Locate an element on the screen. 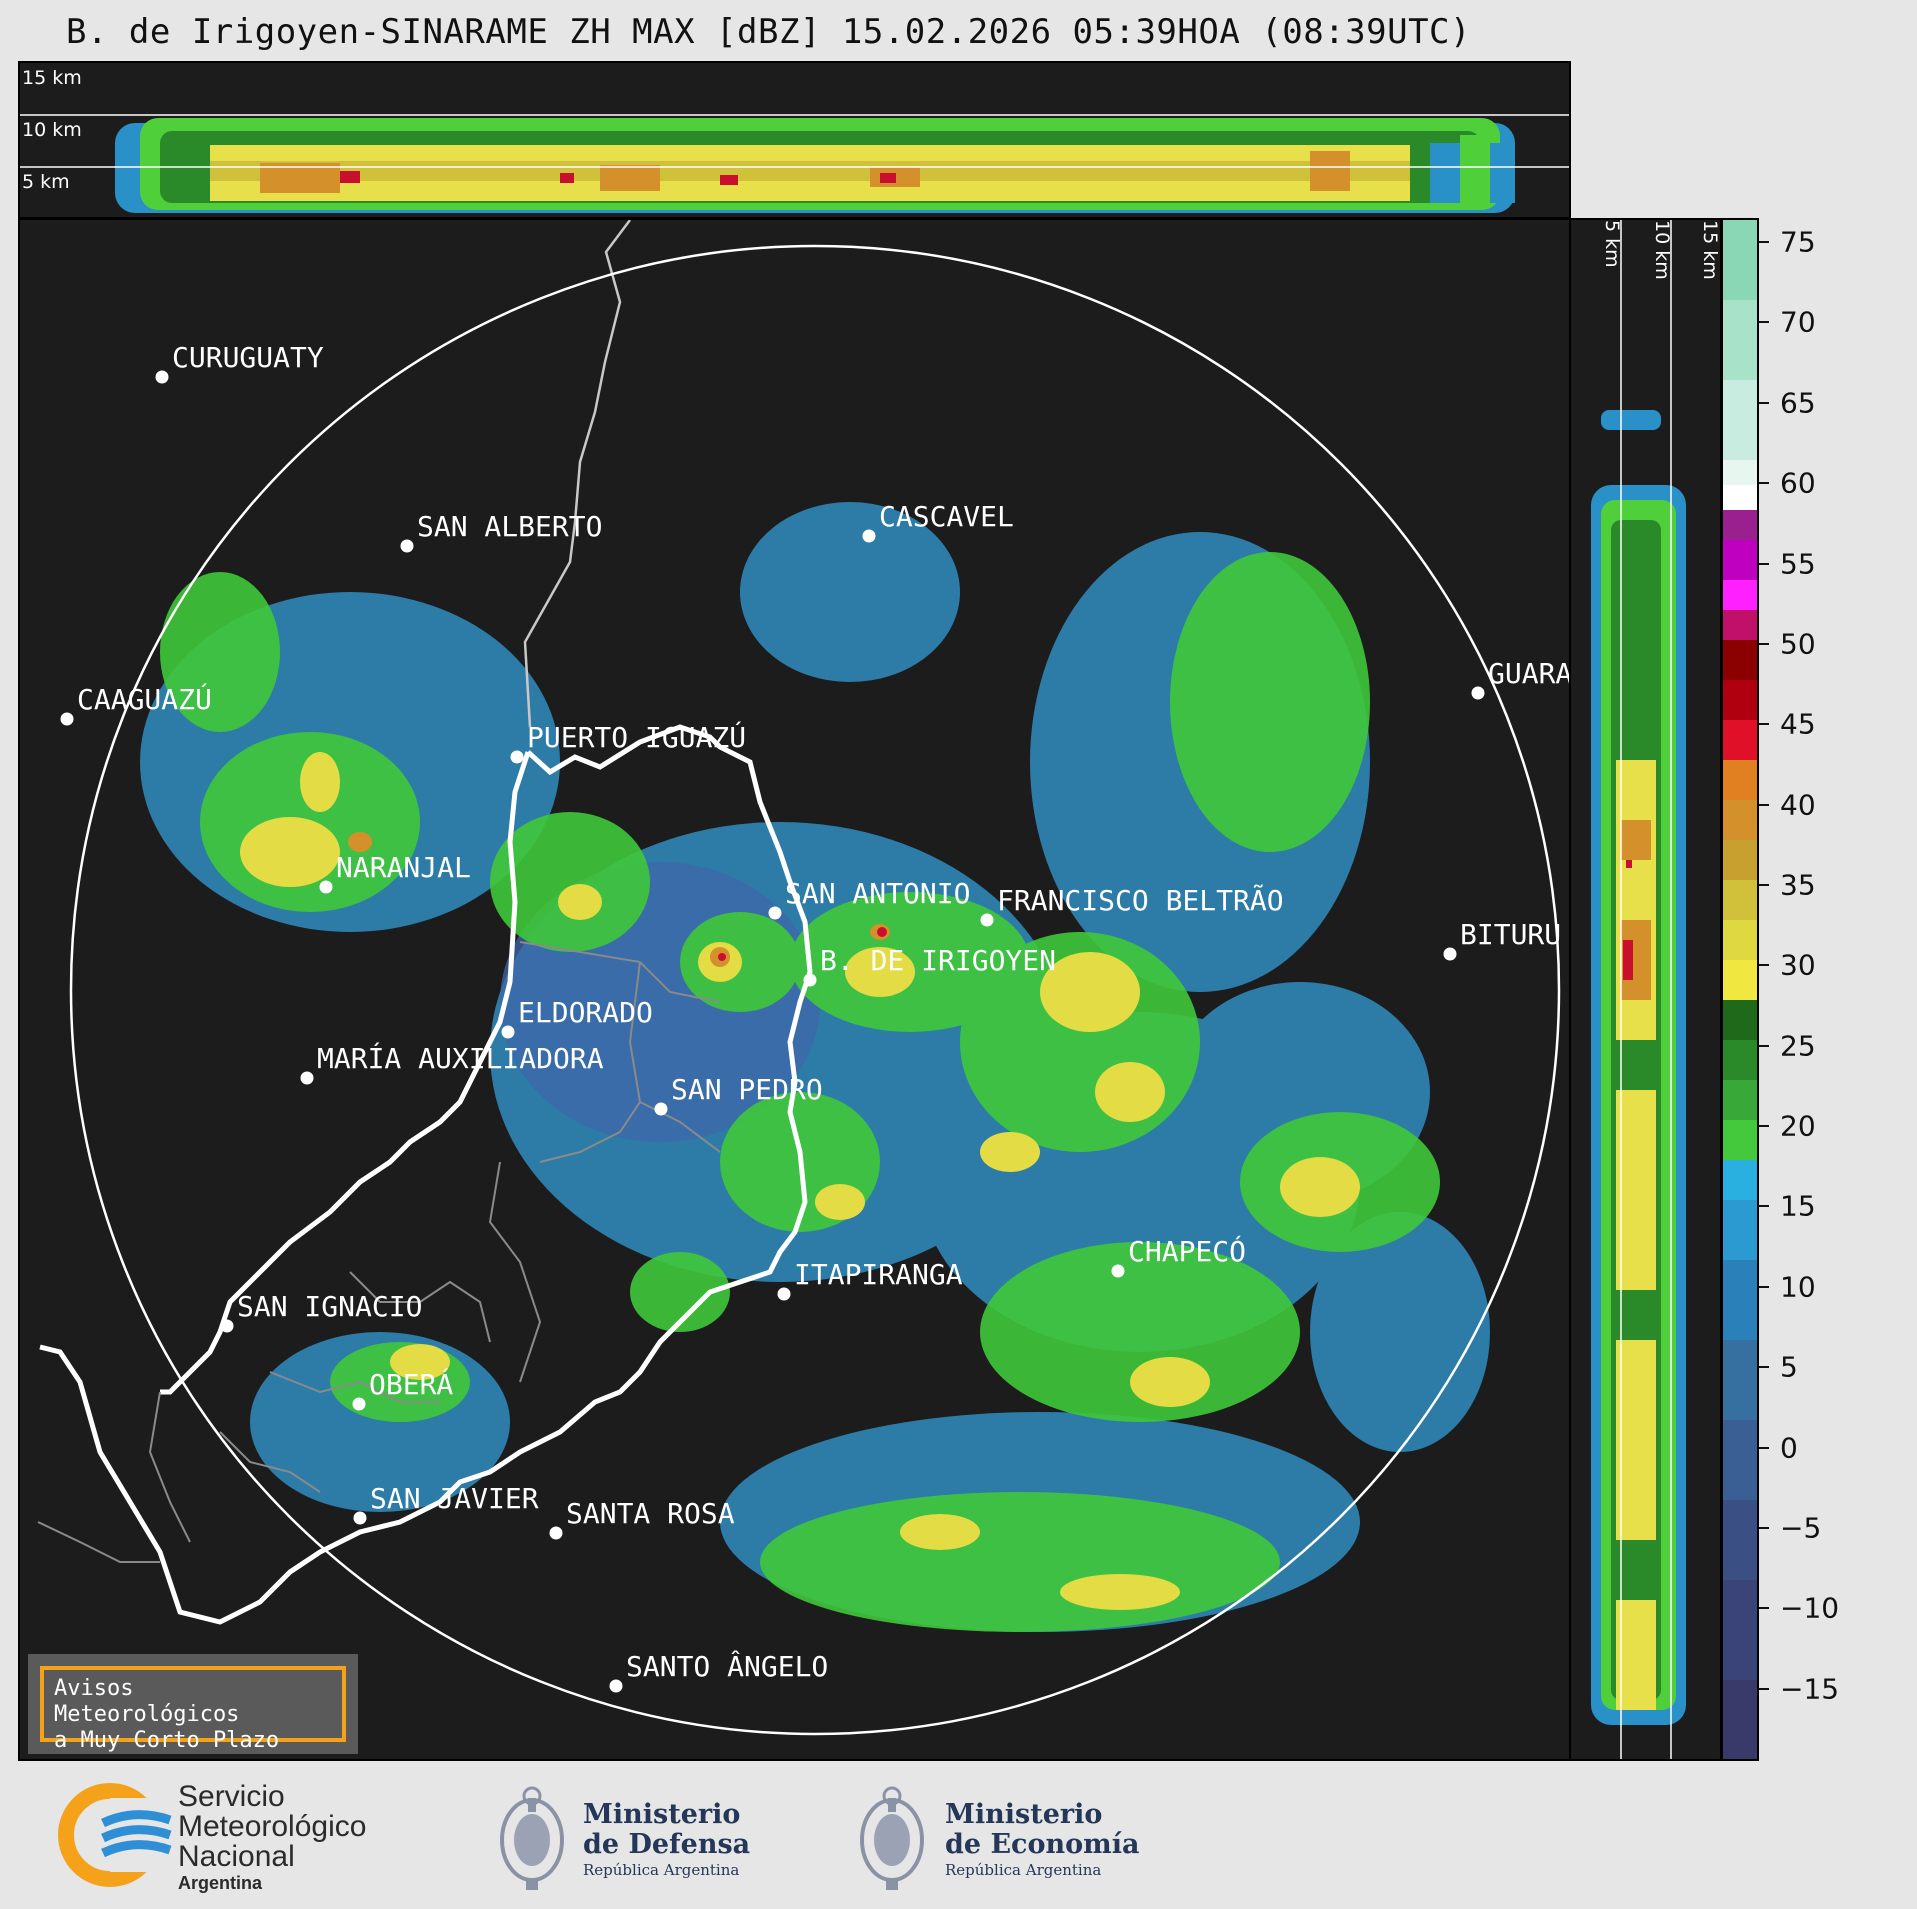 This screenshot has height=1909, width=1917. smn-line-1: Servicio is located at coordinates (231, 1796).